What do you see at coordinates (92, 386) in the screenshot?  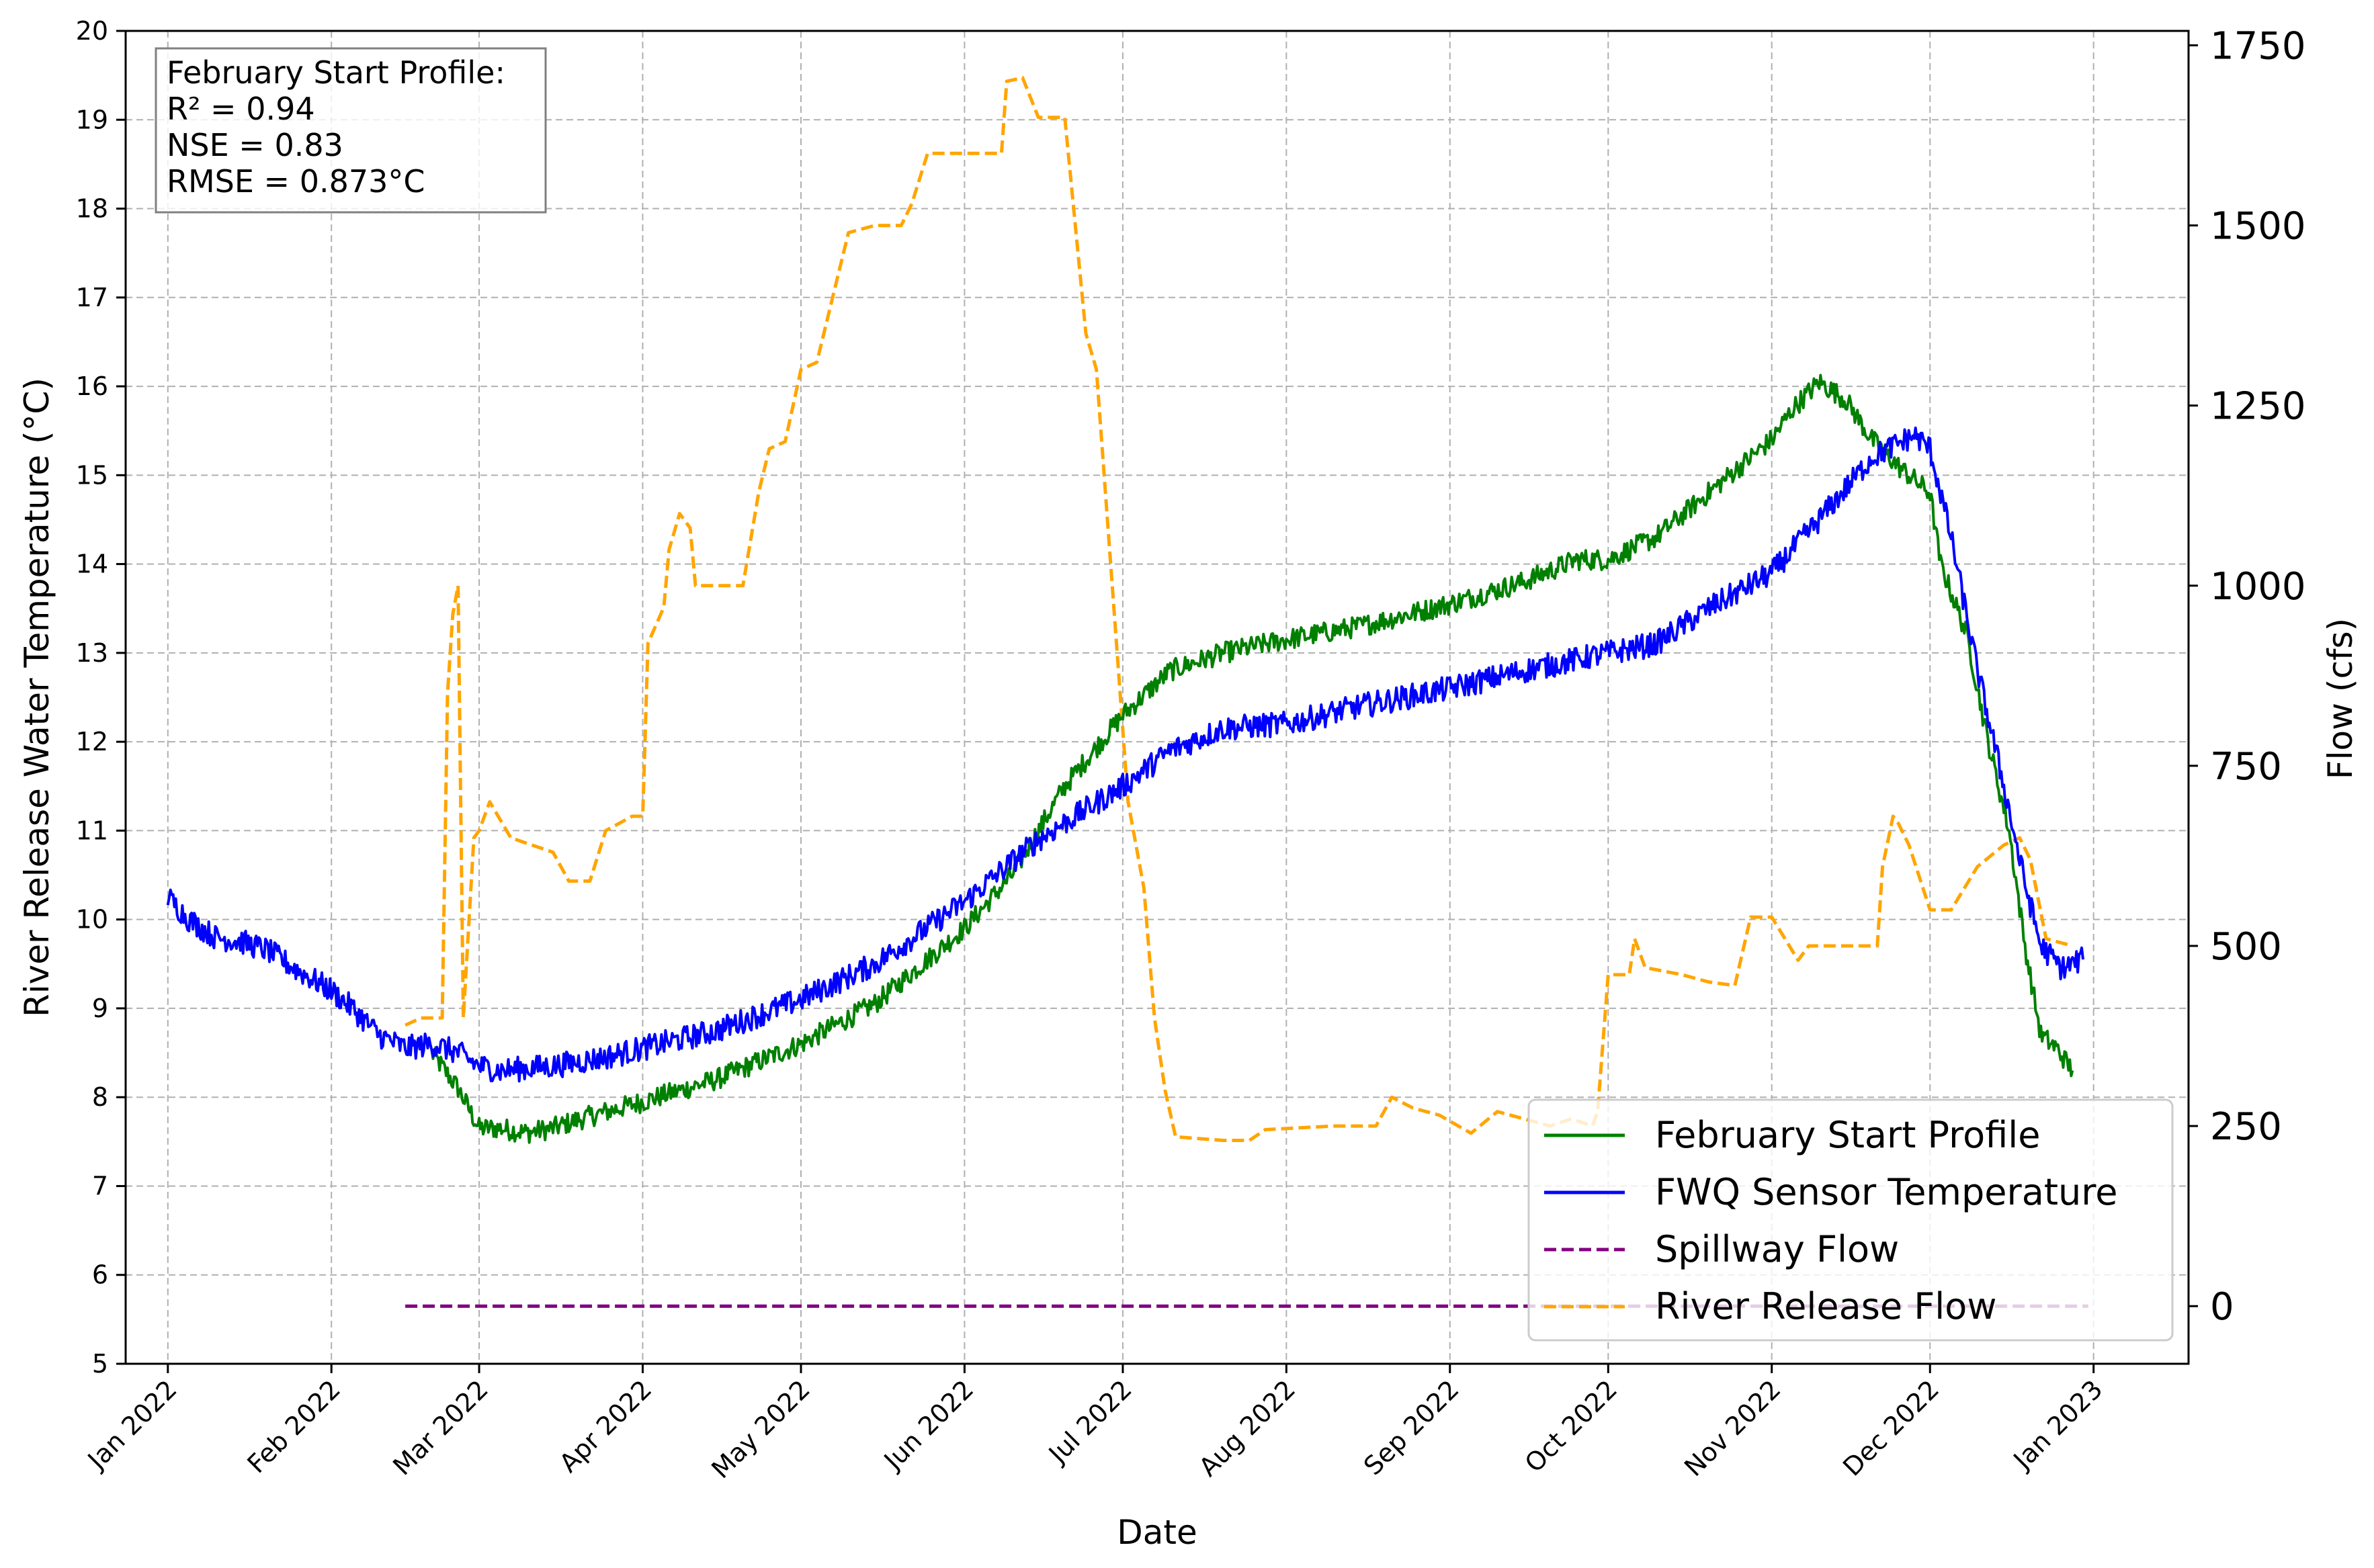 I see `y-left-tick-label: 16` at bounding box center [92, 386].